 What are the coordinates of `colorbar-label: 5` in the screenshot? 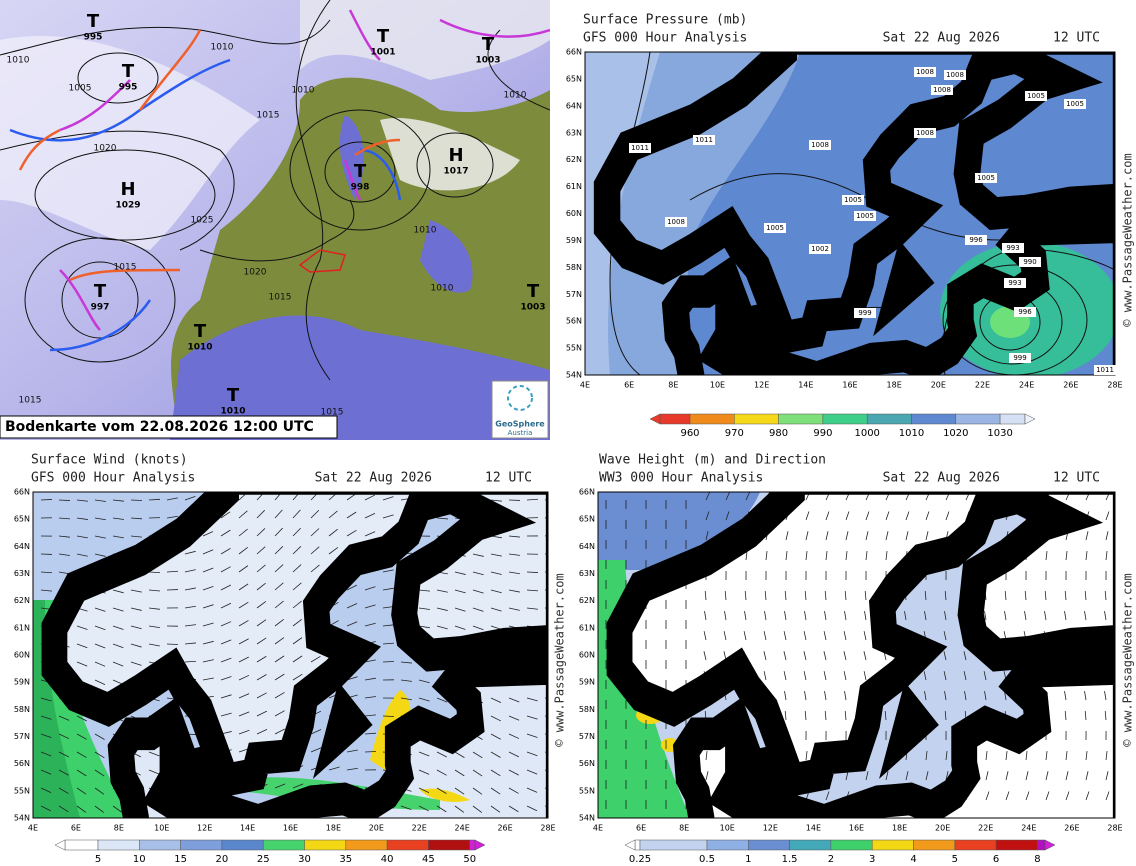 It's located at (98, 859).